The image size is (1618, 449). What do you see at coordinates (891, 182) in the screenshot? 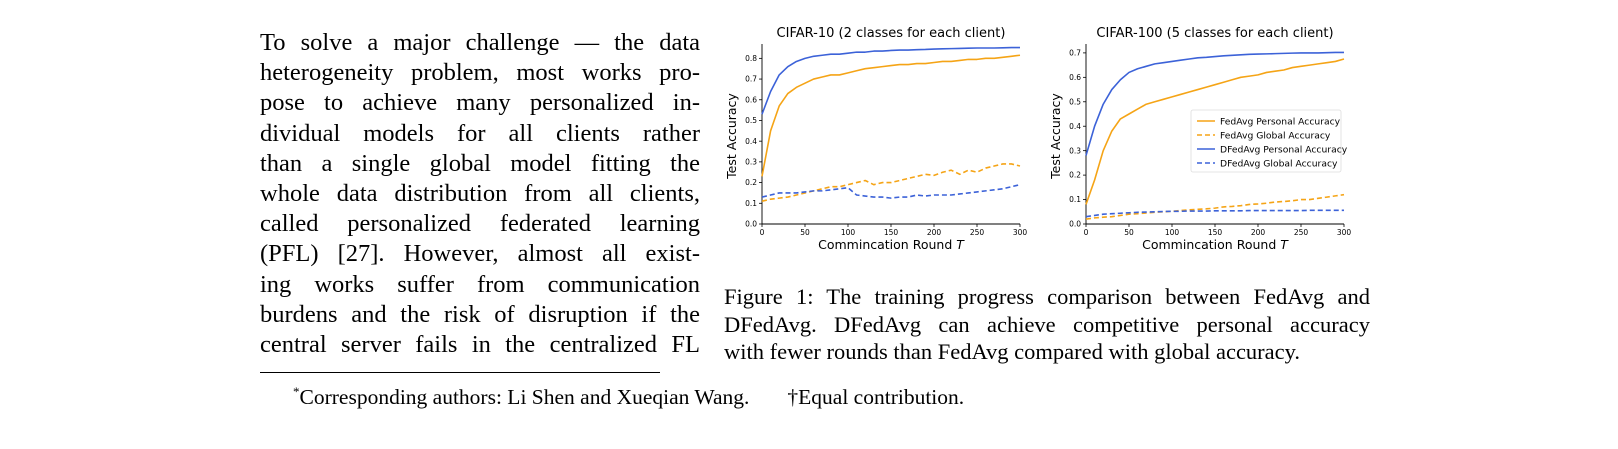
I see `chart-0-series-fedavg-global-accuracy` at bounding box center [891, 182].